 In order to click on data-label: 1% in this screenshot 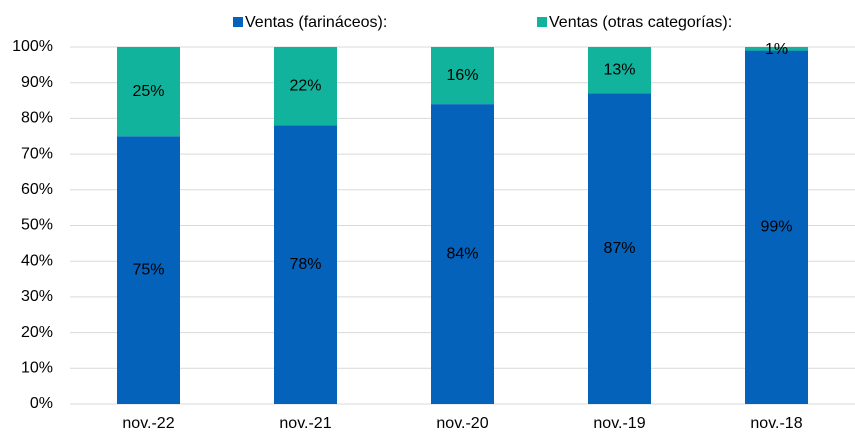, I will do `click(776, 49)`.